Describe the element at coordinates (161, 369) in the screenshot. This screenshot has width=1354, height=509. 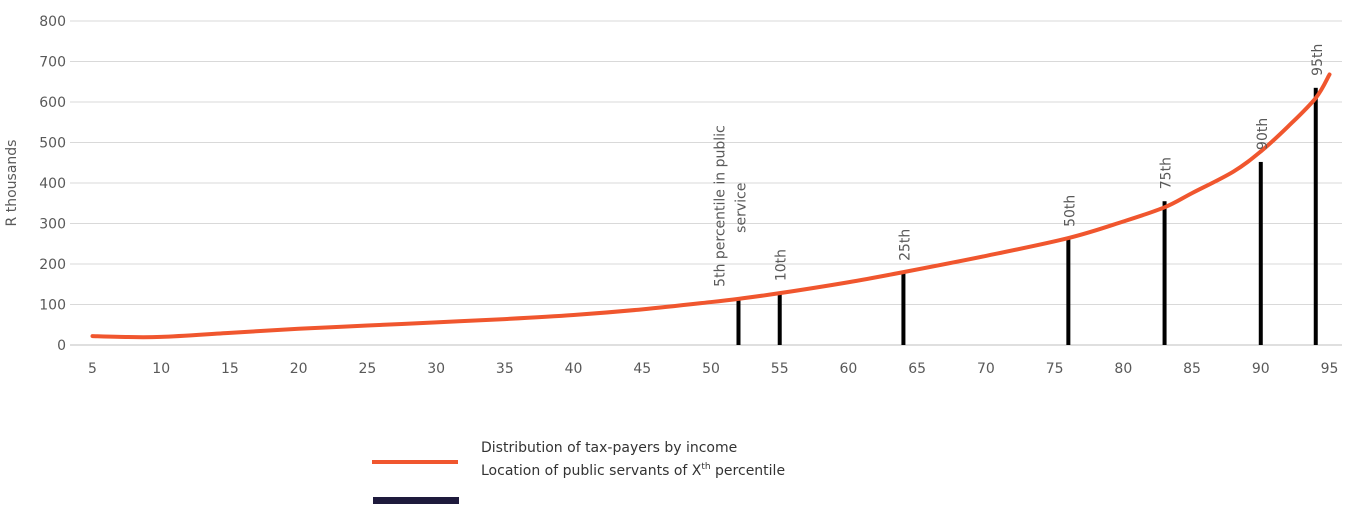
I see `x-tick-label: 10` at that location.